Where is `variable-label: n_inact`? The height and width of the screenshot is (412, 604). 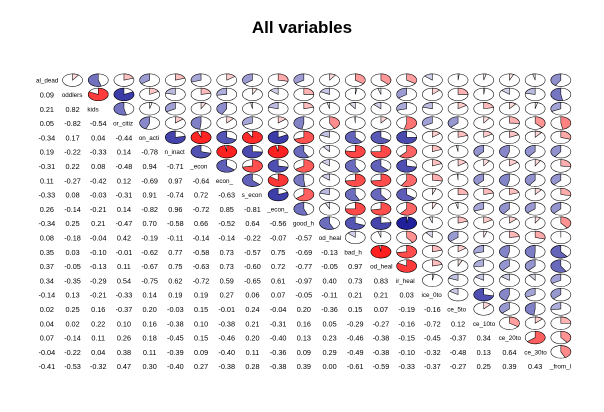 variable-label: n_inact is located at coordinates (175, 152).